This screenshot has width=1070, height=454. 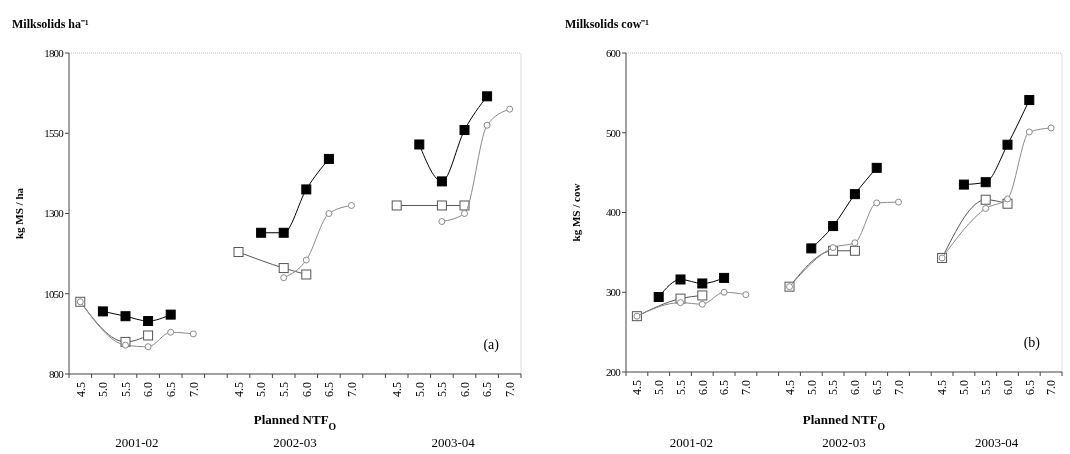 What do you see at coordinates (54, 293) in the screenshot?
I see `y-tick-label: 1050` at bounding box center [54, 293].